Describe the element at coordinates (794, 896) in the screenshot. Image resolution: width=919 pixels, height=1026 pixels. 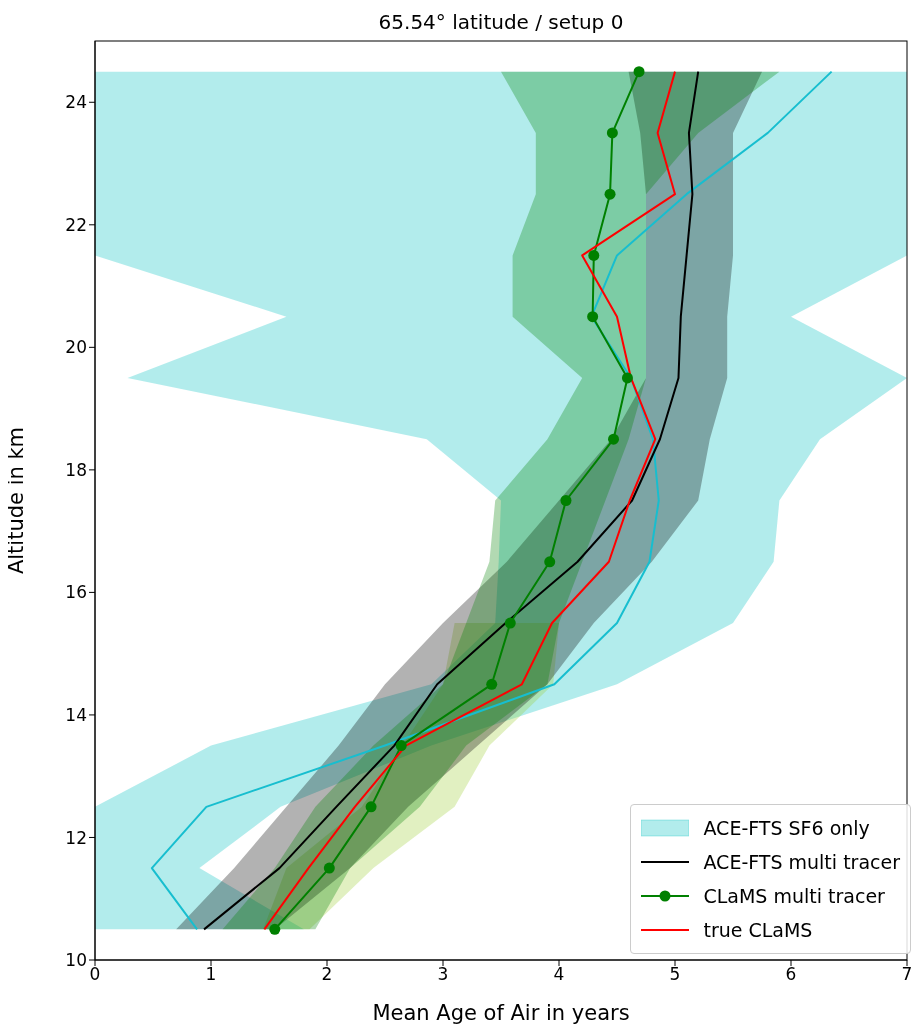
I see `legend-label: CLaMS multi tracer` at that location.